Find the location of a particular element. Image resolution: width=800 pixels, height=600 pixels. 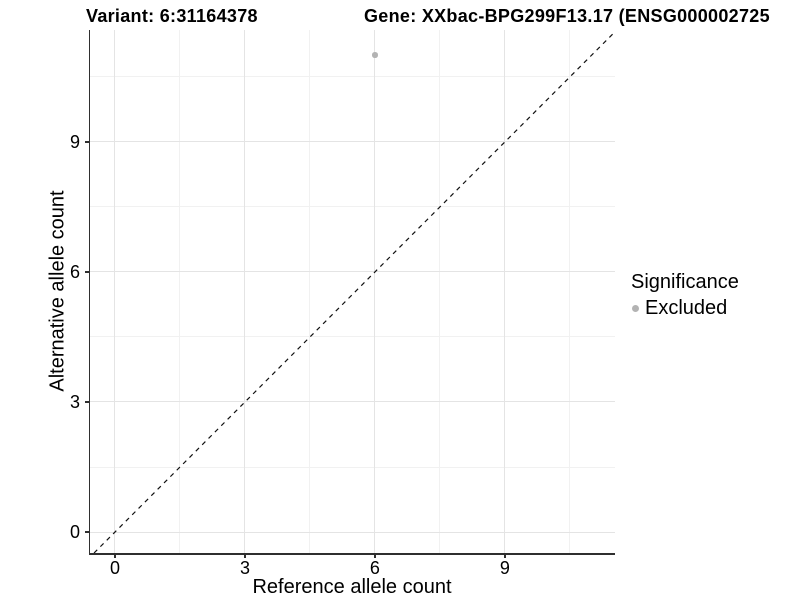

x-axis-line is located at coordinates (351, 554).